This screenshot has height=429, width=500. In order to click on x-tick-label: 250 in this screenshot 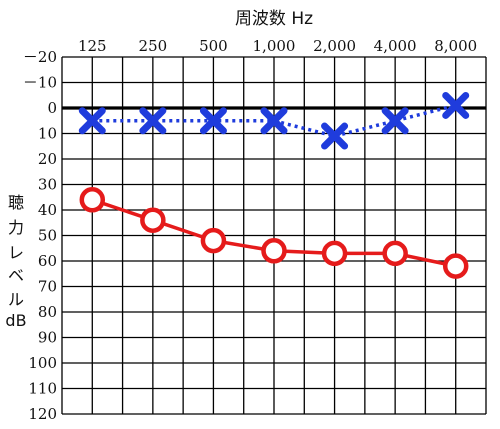, I will do `click(153, 46)`.